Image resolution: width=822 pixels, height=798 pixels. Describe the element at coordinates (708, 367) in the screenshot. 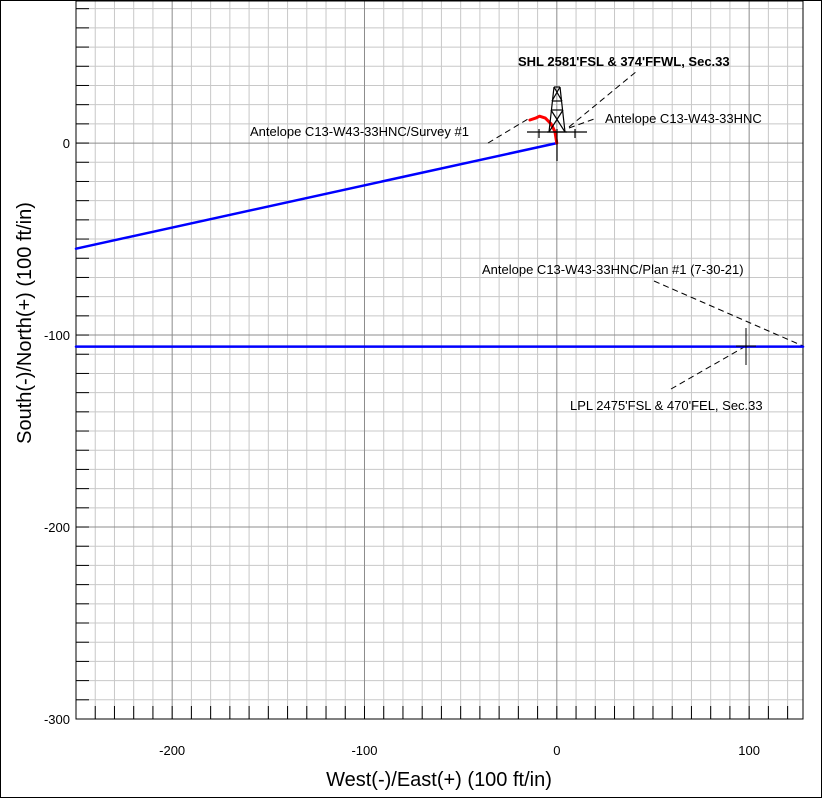

I see `leader-lpl` at that location.